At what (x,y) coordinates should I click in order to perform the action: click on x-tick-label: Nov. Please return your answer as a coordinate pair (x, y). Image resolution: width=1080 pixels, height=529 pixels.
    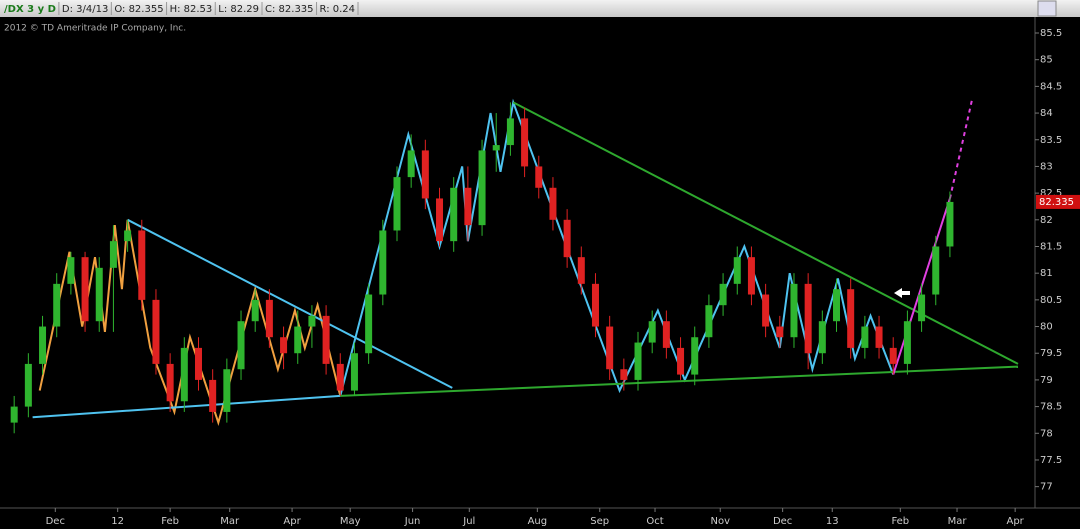
    Looking at the image, I should click on (720, 521).